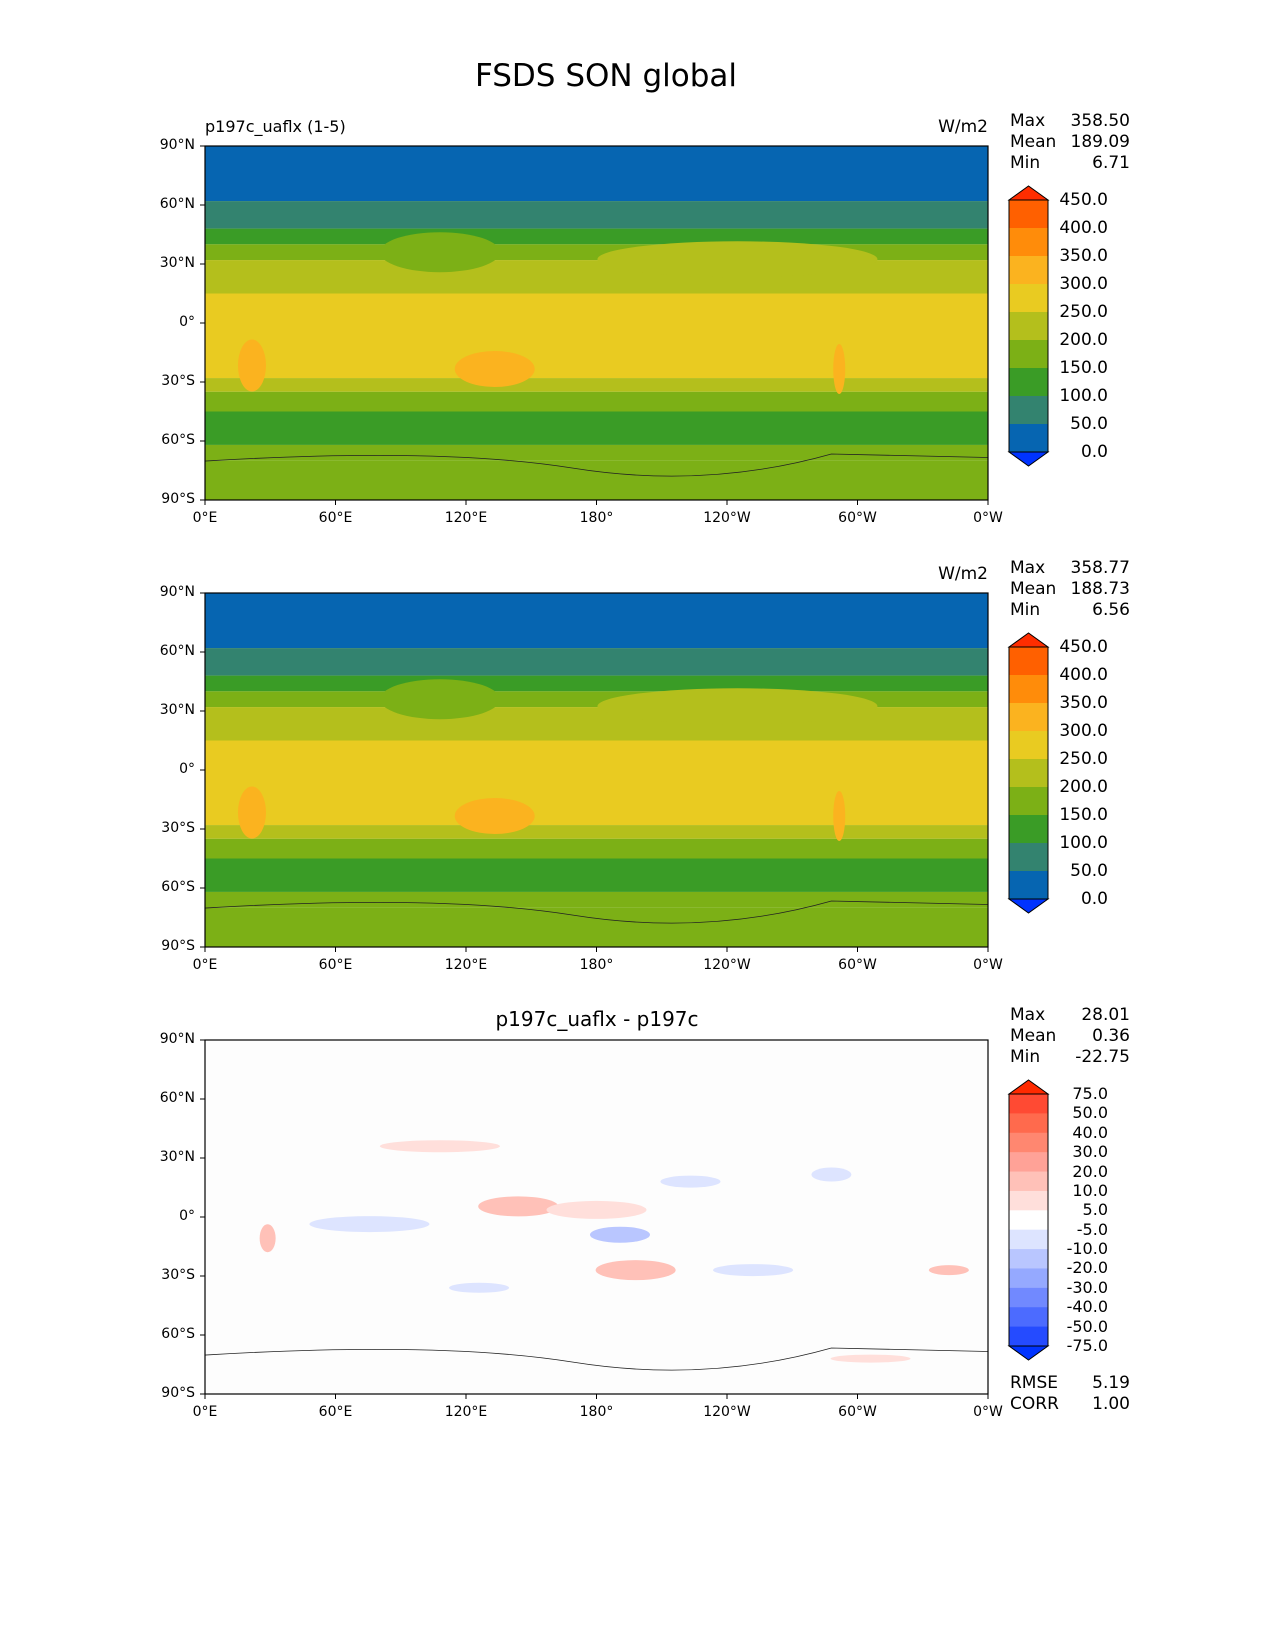  What do you see at coordinates (1100, 142) in the screenshot?
I see `stat-value: 189.09` at bounding box center [1100, 142].